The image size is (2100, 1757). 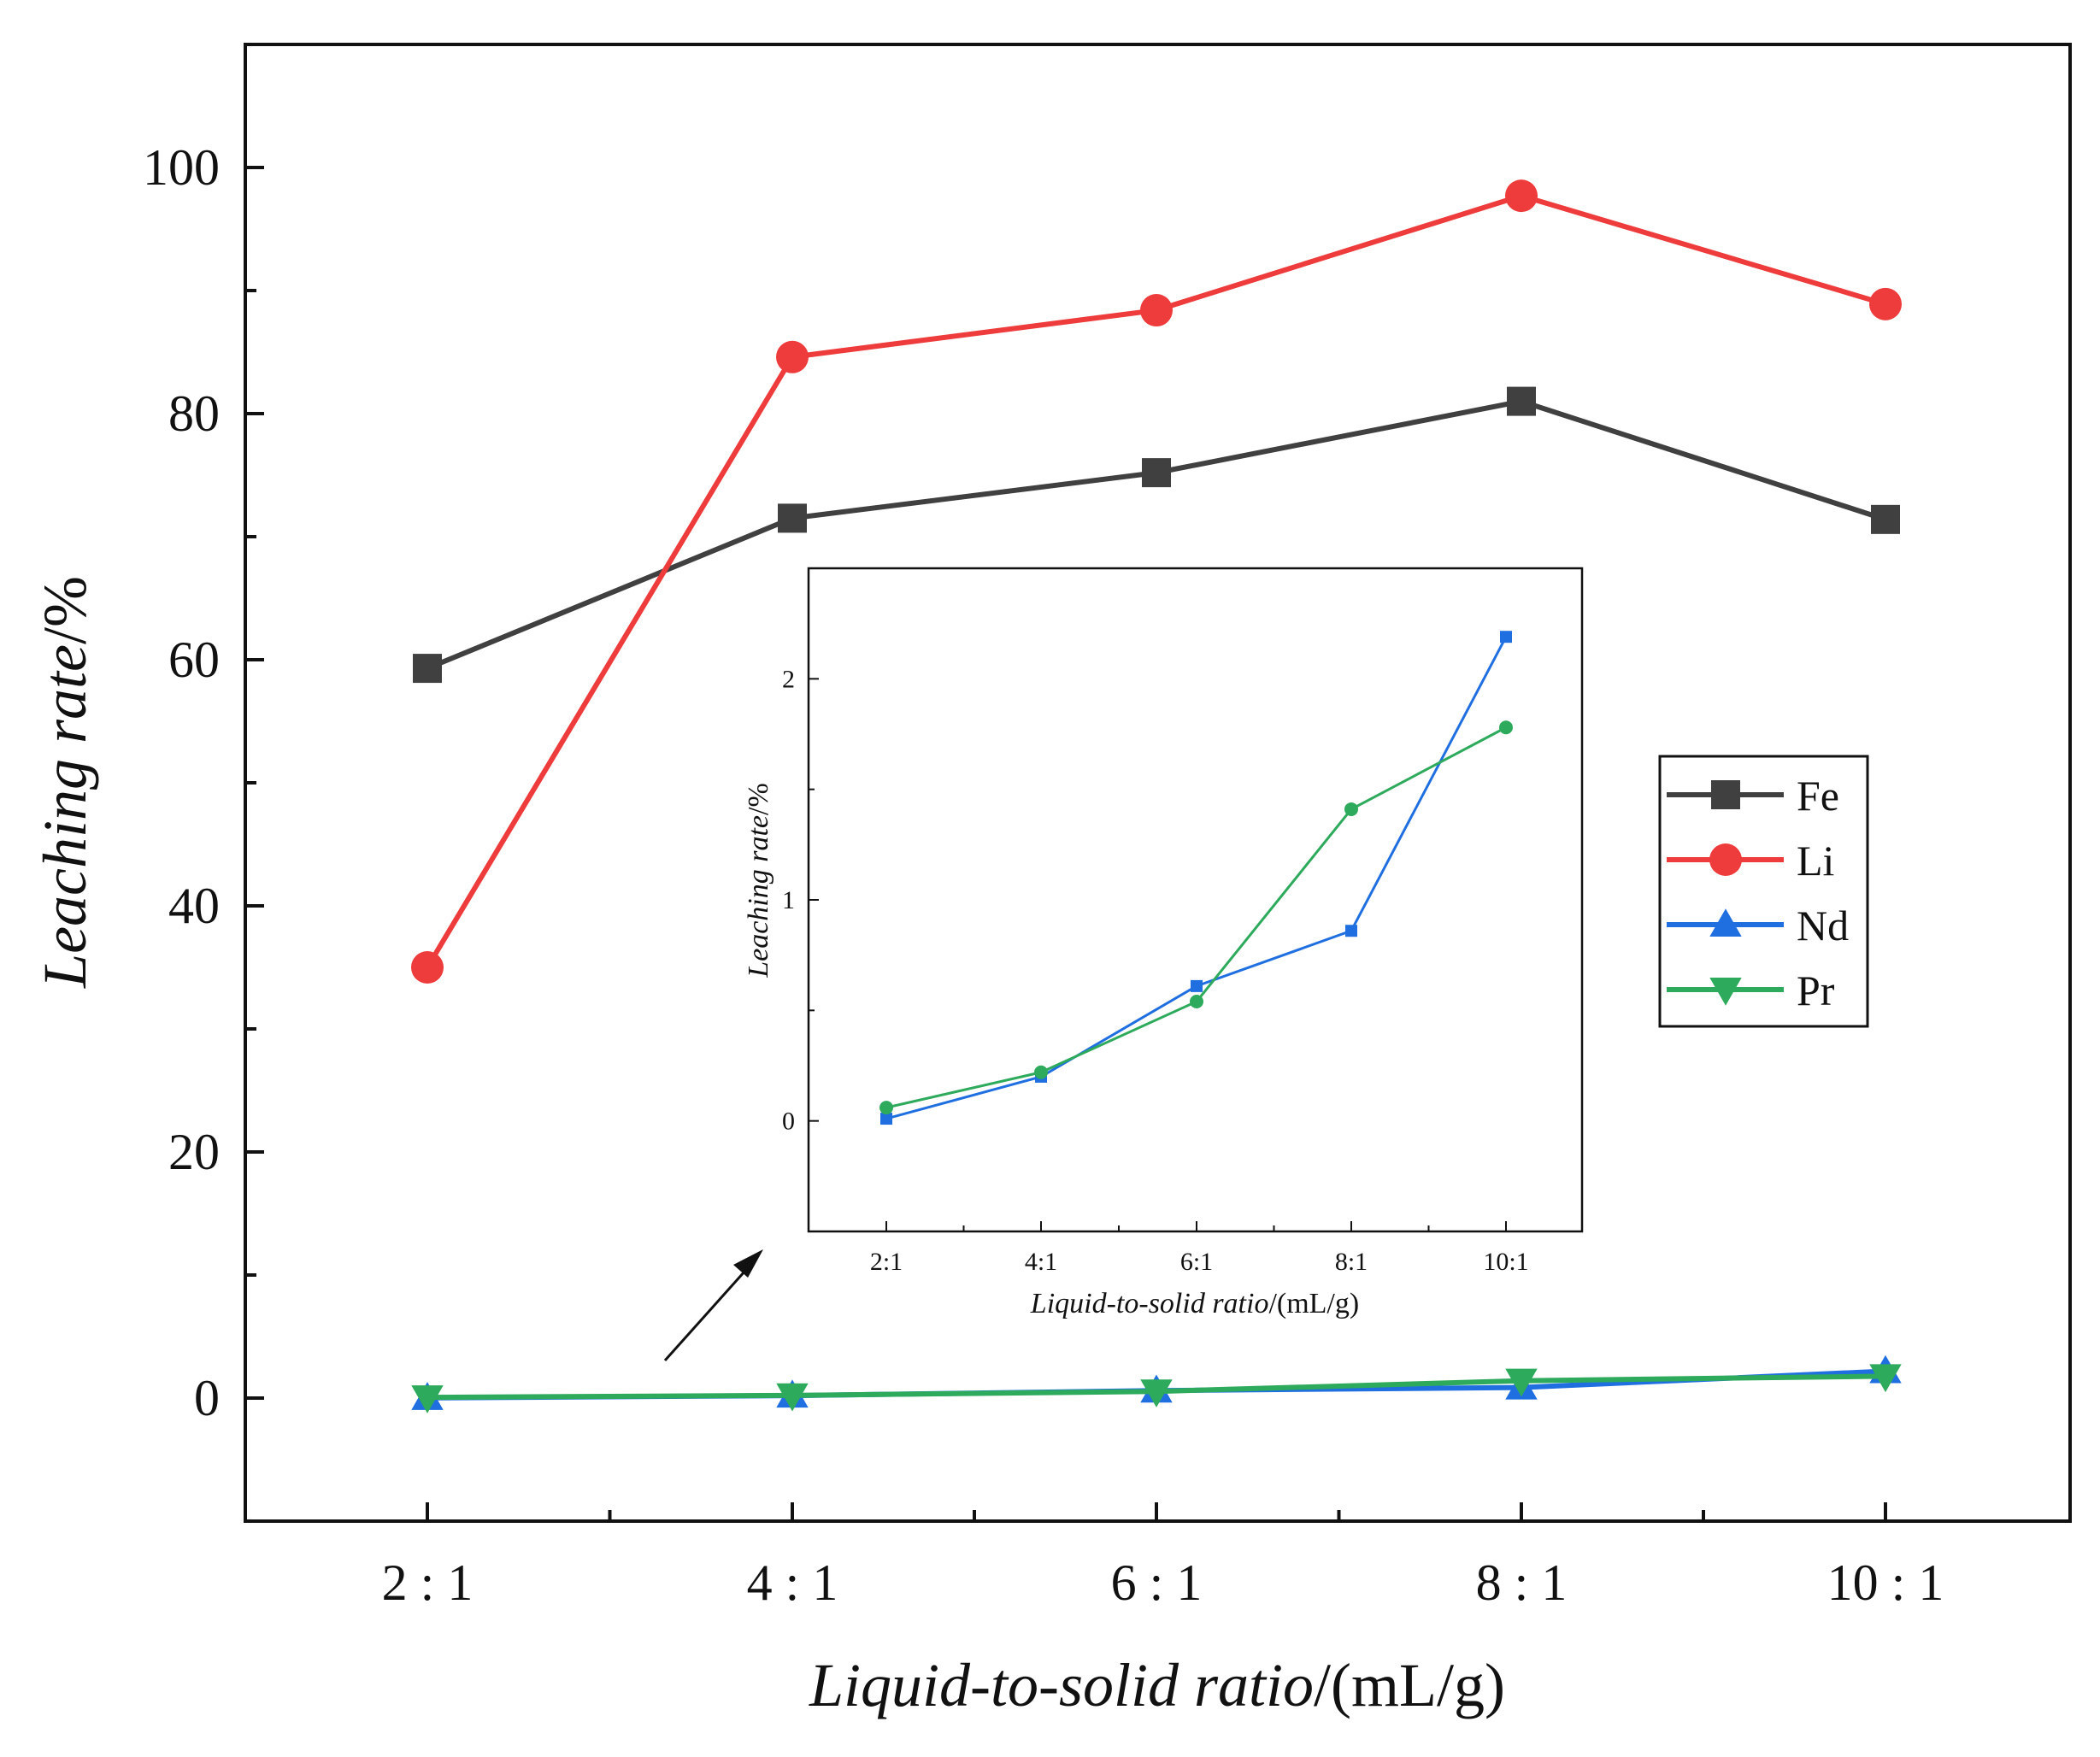 What do you see at coordinates (1823, 925) in the screenshot?
I see `legend-label: Nd` at bounding box center [1823, 925].